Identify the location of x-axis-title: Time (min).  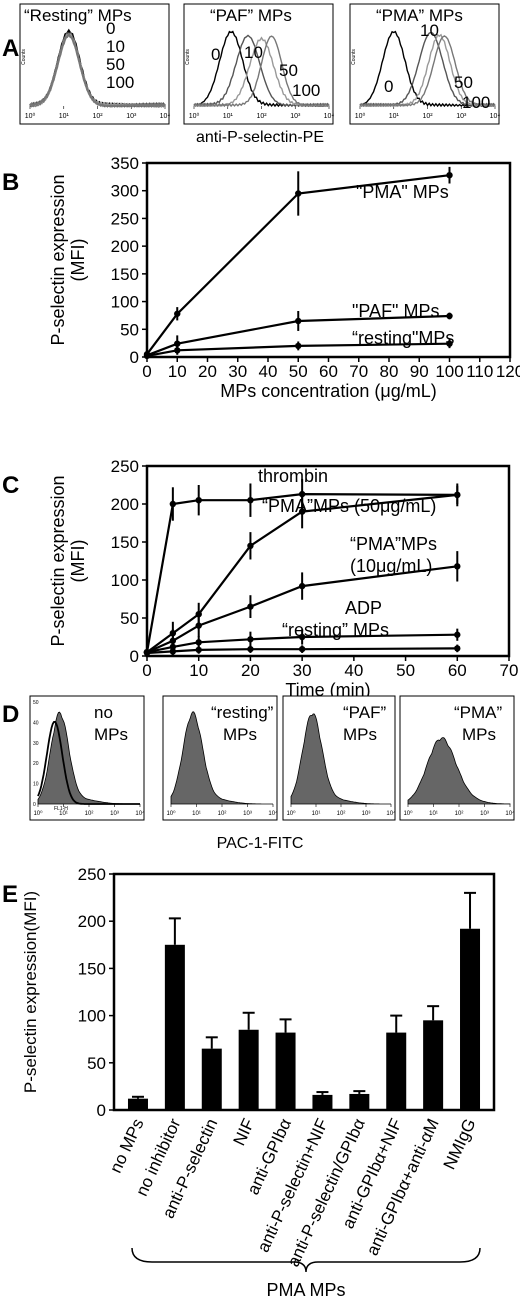
(327, 690).